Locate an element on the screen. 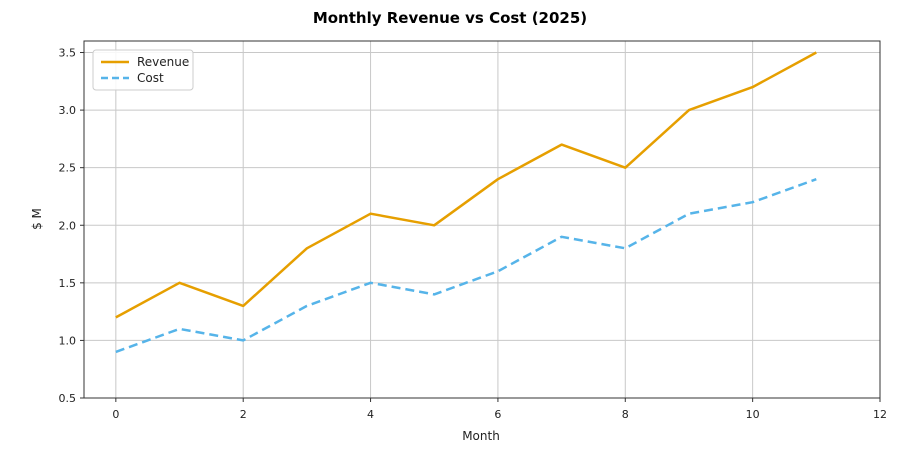 This screenshot has width=900, height=450. y-tick-label: 1.5 is located at coordinates (68, 283).